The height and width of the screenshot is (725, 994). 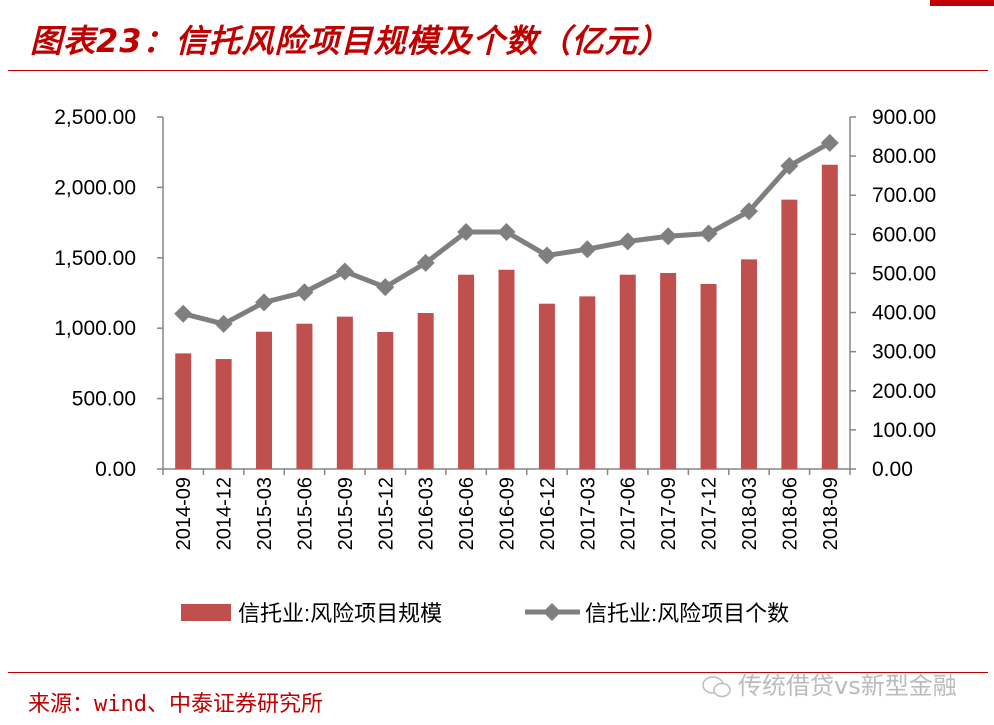 What do you see at coordinates (427, 513) in the screenshot?
I see `x-tick-label: 2016-03` at bounding box center [427, 513].